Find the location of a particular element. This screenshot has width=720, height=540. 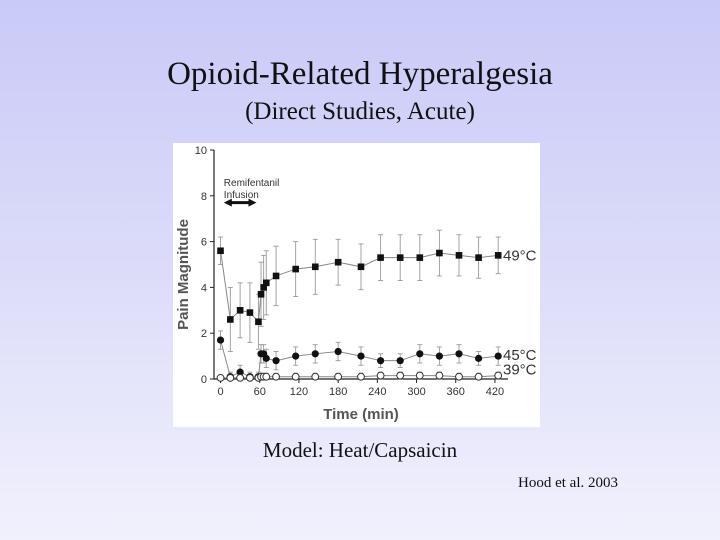

y-tick-label: 6 is located at coordinates (204, 243).